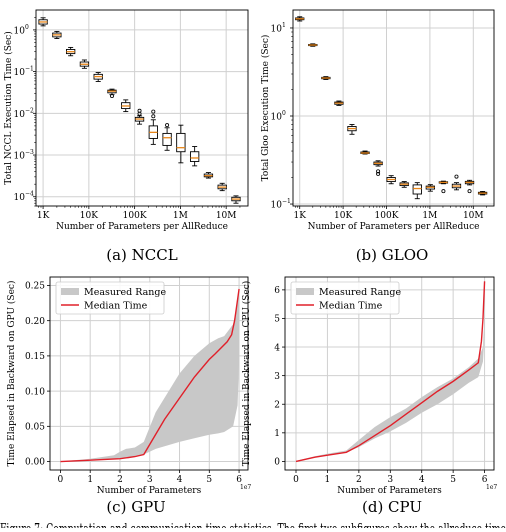 The width and height of the screenshot is (506, 532). I want to click on y-tick-exponent: −3, so click(29, 152).